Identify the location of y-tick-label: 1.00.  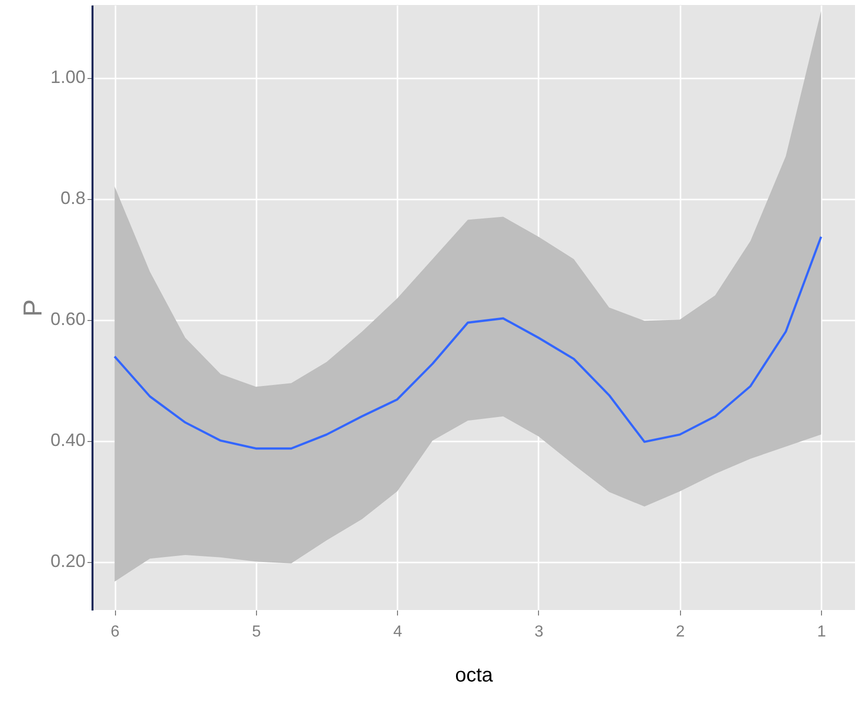
(68, 77).